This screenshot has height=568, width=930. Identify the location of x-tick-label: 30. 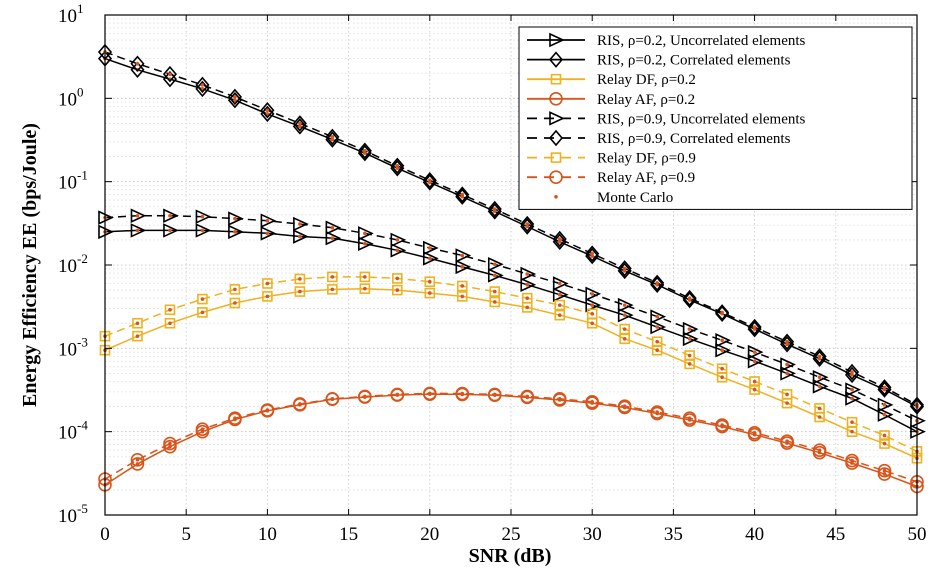
(592, 534).